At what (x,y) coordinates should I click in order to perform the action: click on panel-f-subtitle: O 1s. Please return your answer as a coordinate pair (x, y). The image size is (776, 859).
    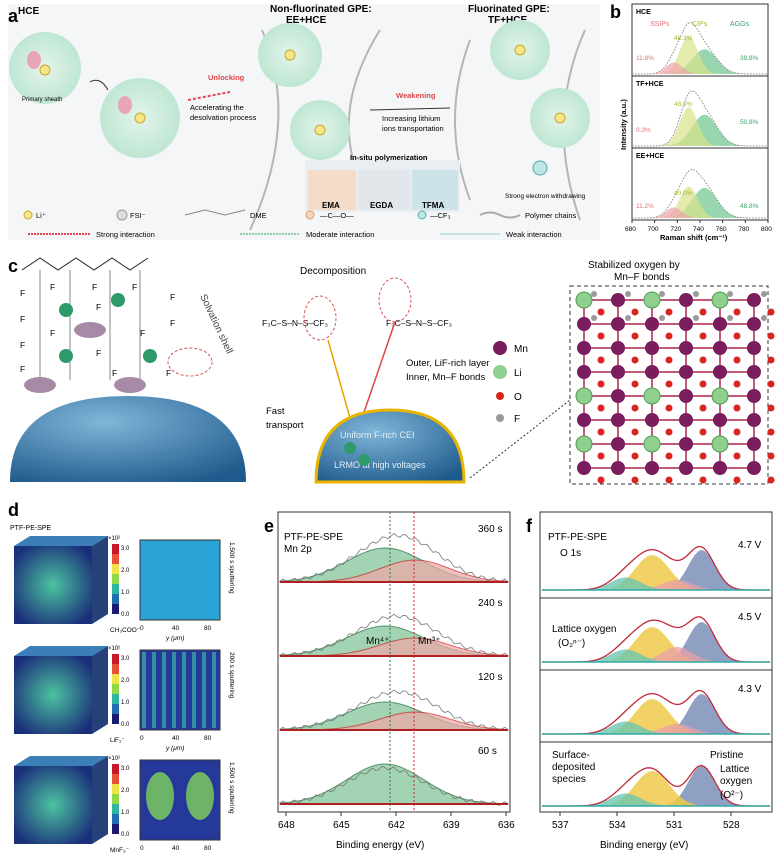
    Looking at the image, I should click on (570, 553).